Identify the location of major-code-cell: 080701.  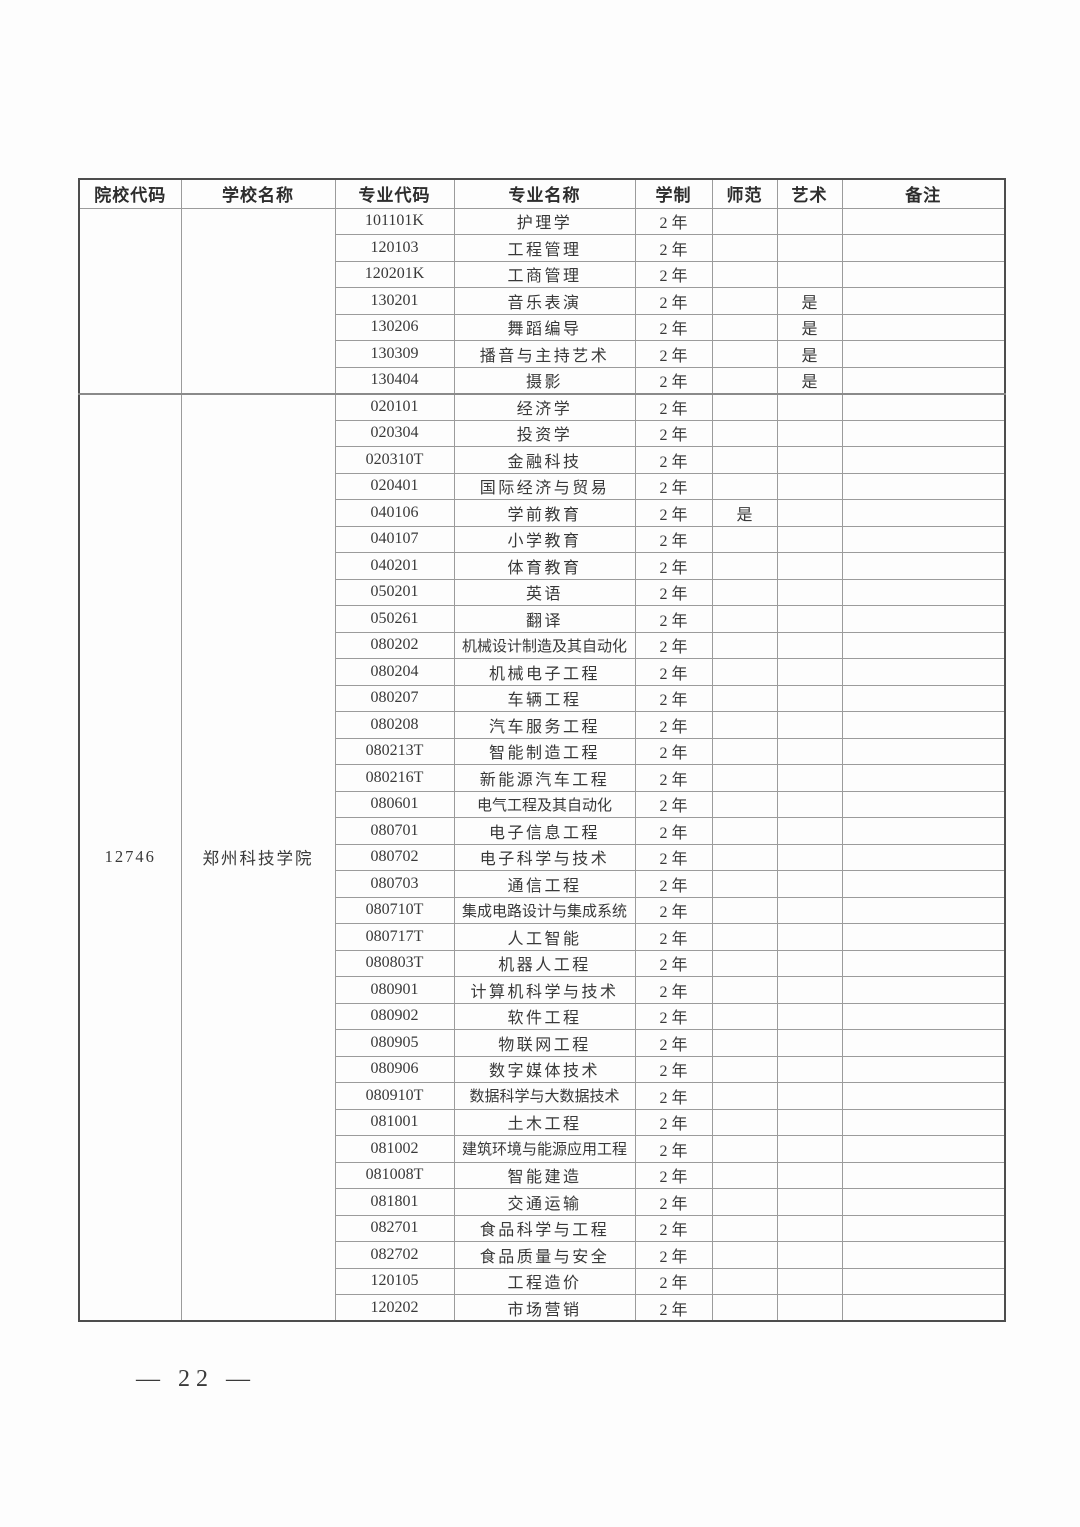
(394, 831).